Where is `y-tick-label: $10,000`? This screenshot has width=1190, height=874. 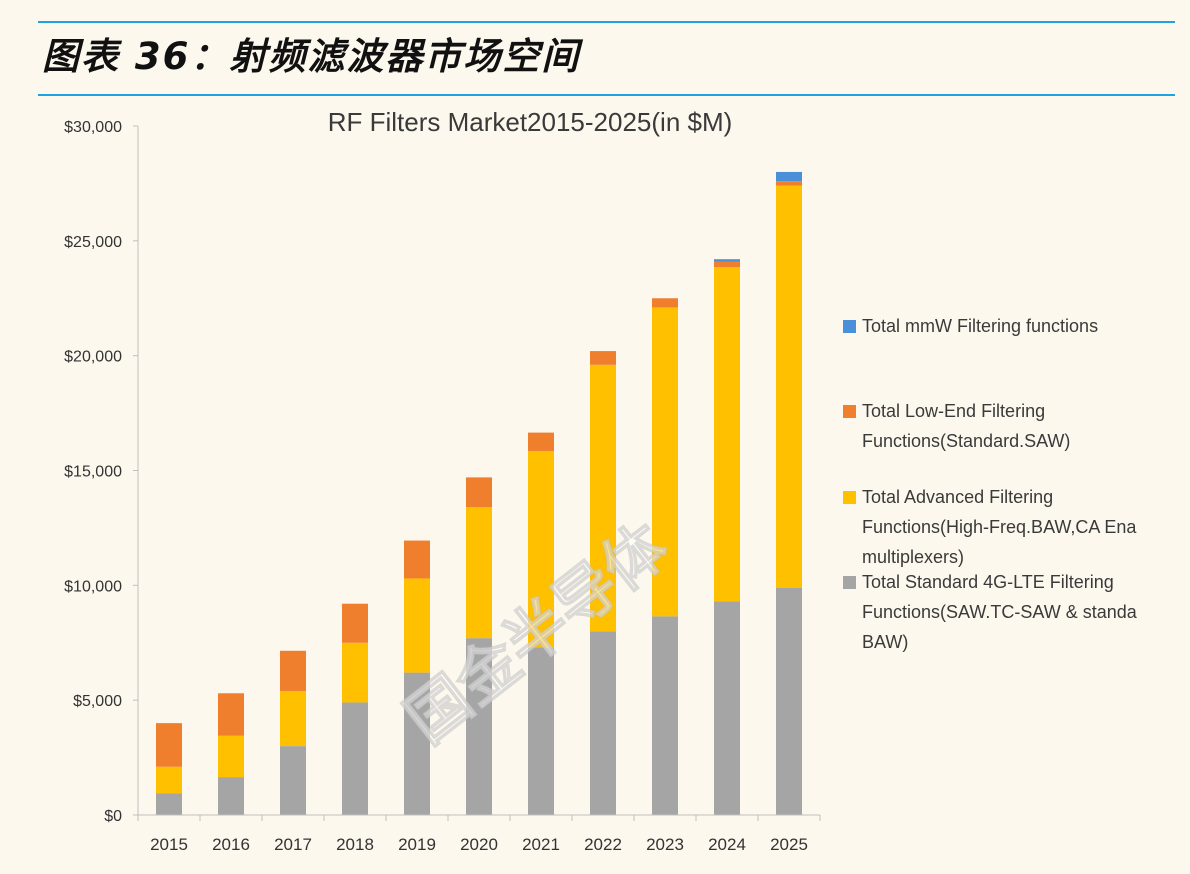
y-tick-label: $10,000 is located at coordinates (93, 586).